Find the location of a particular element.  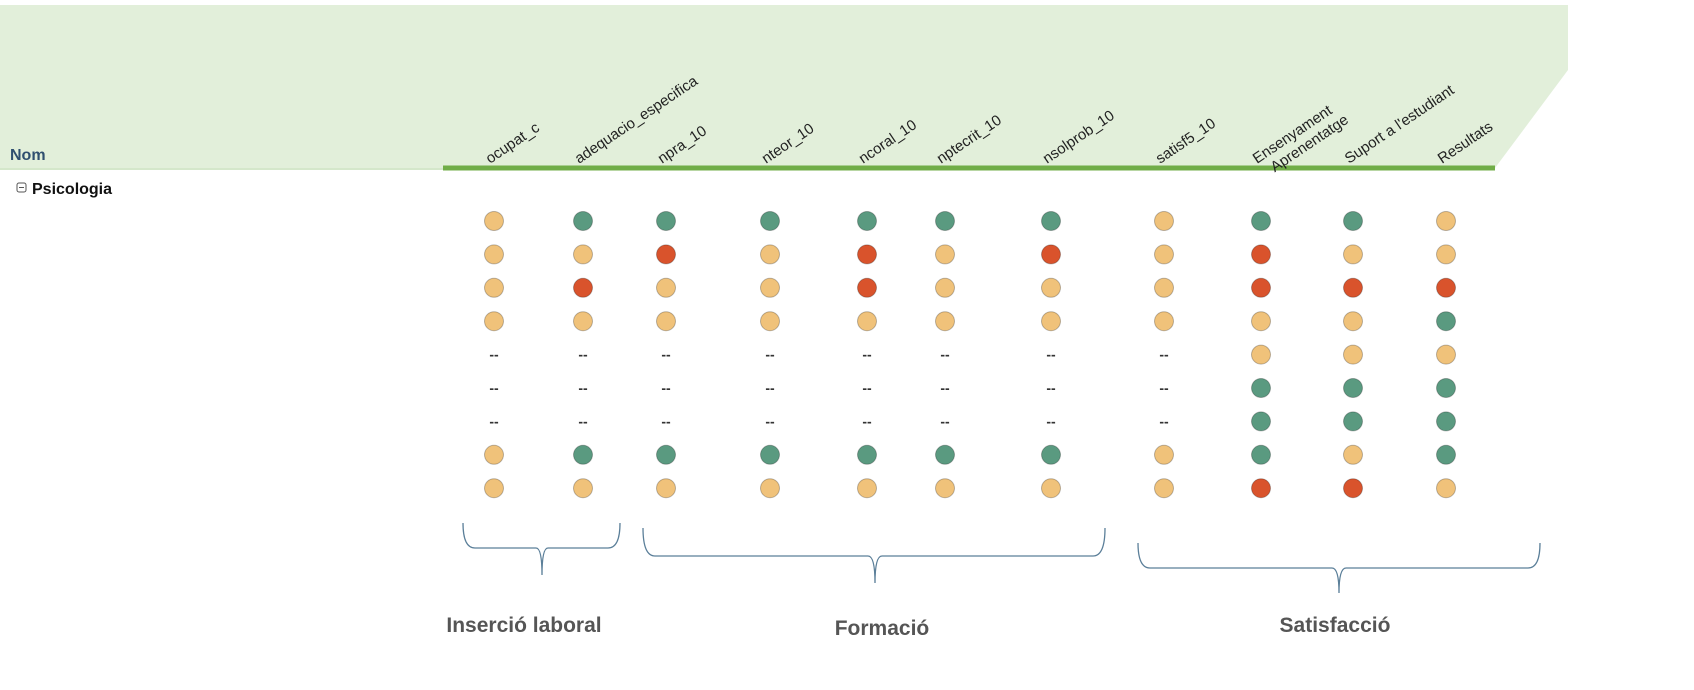

collapse-icon is located at coordinates (21, 187).